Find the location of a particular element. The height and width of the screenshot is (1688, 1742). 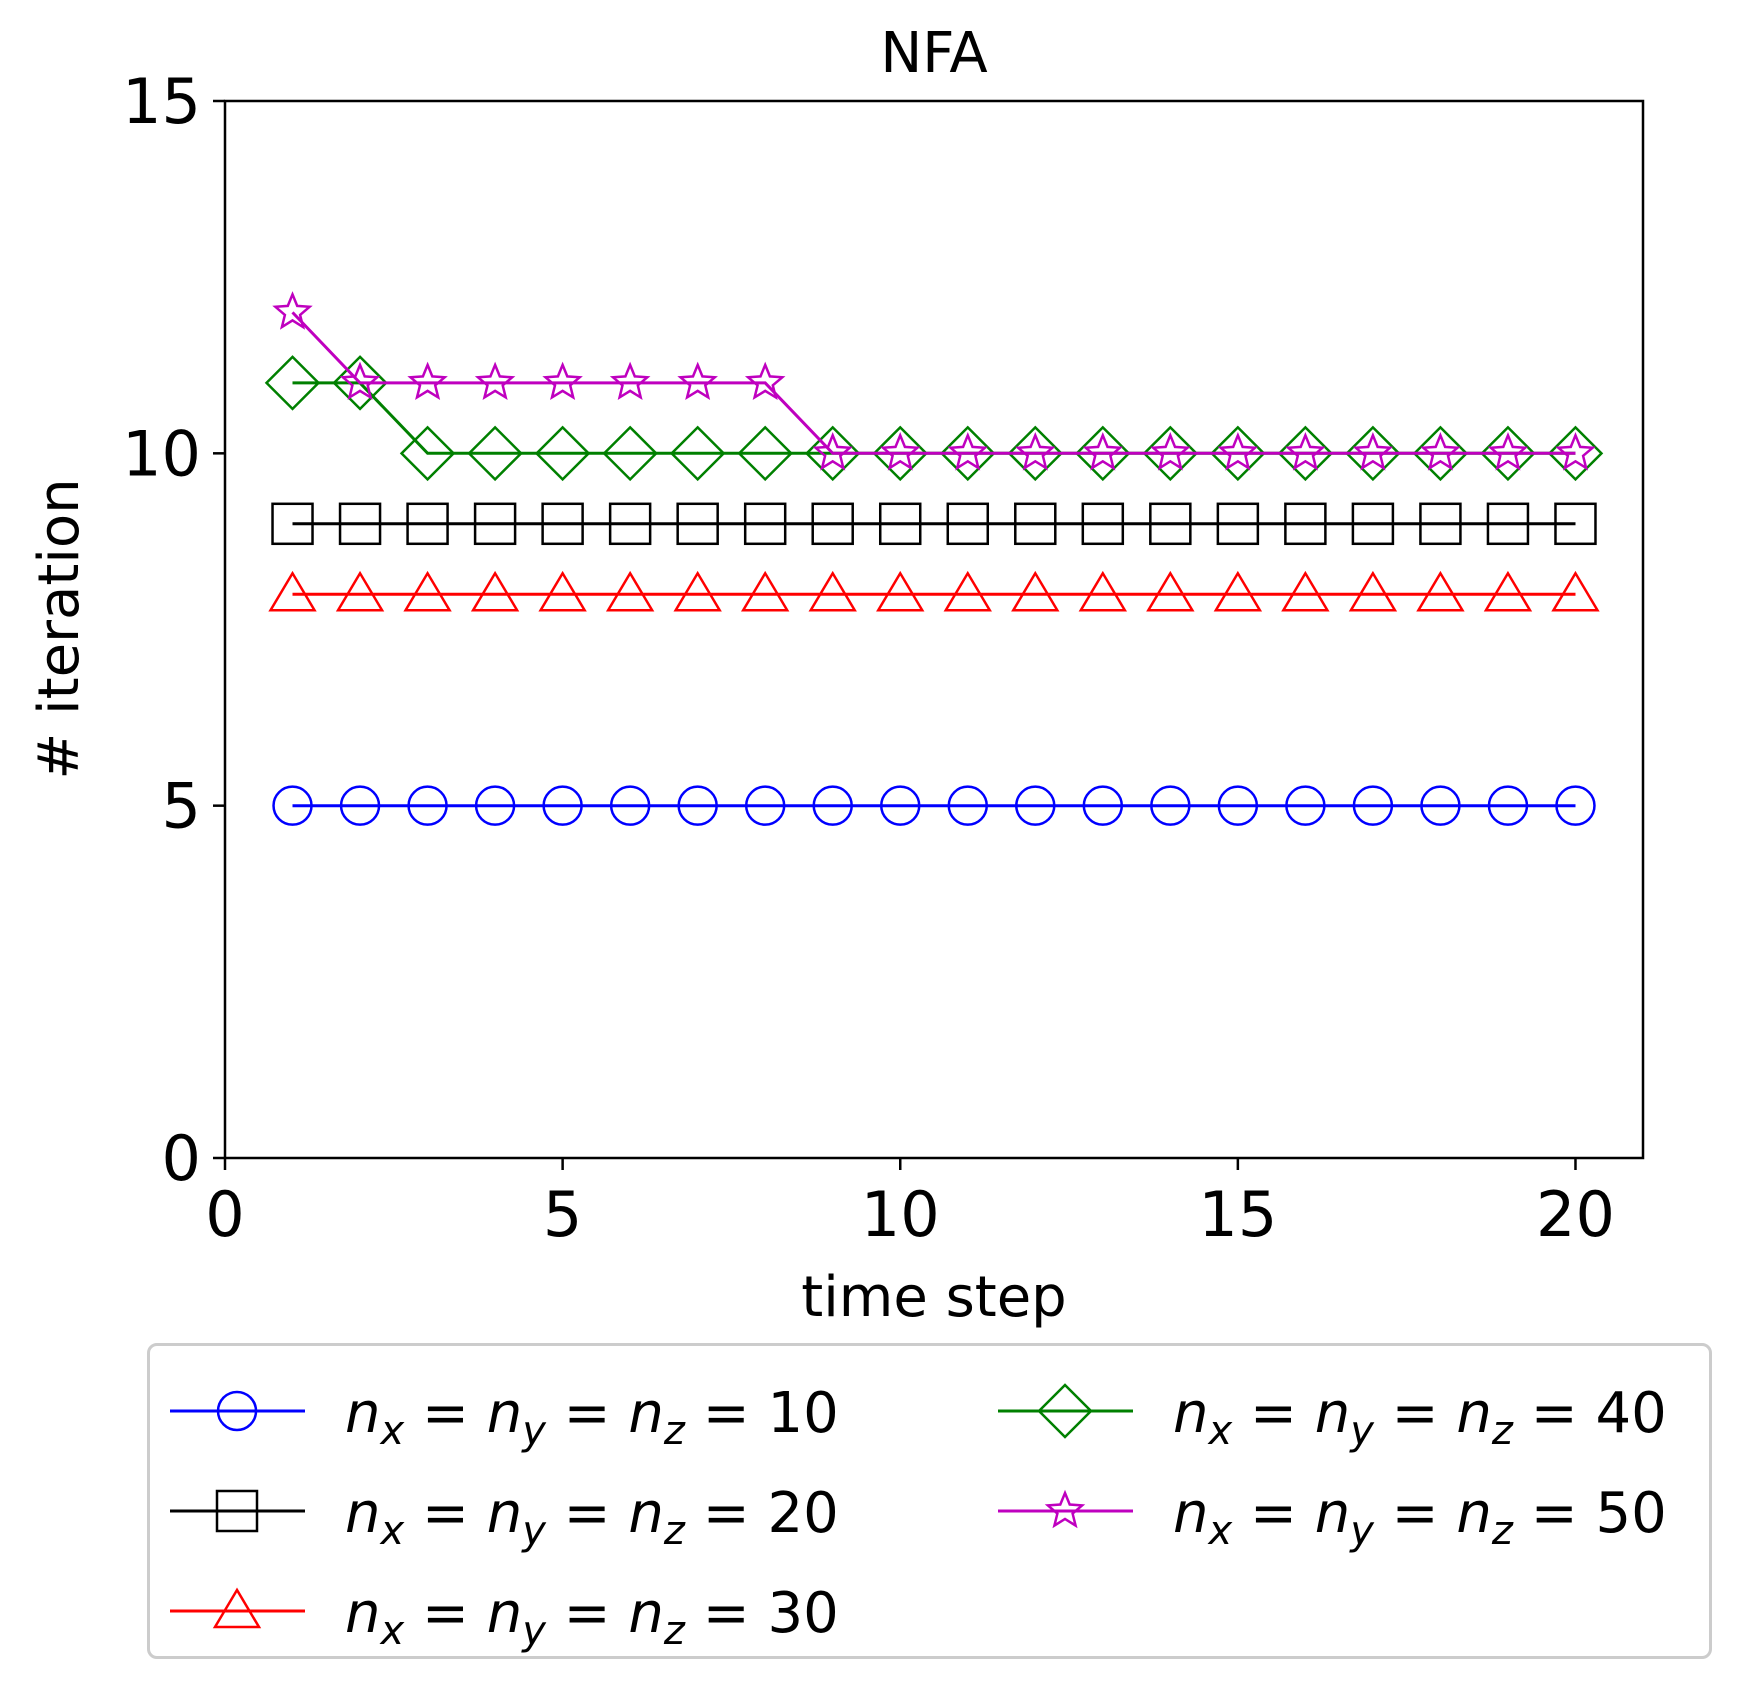

x-tick-label: 15 is located at coordinates (1237, 1214).